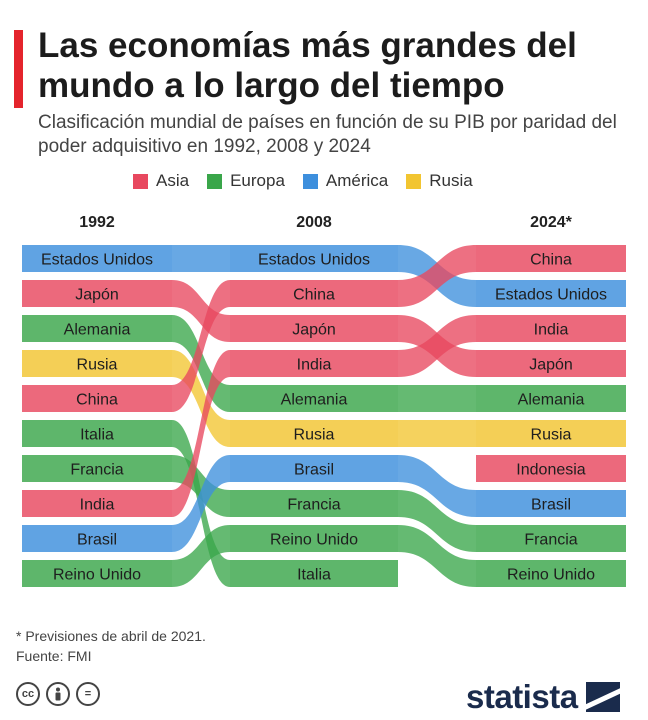  Describe the element at coordinates (111, 636) in the screenshot. I see `forecast-note: * Previsiones de abril de 2021.` at that location.